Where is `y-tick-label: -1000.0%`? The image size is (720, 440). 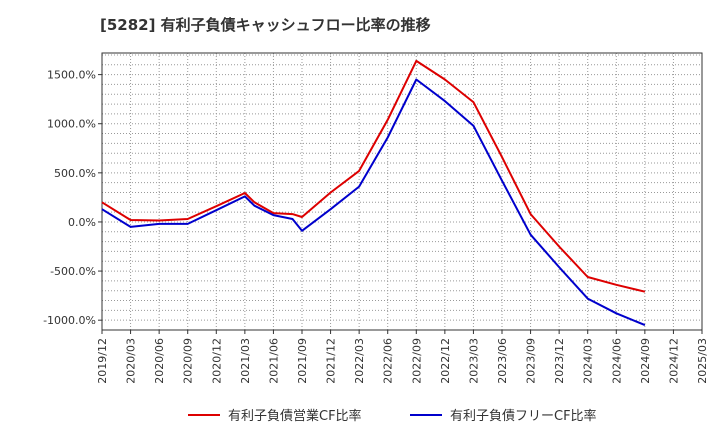
y-tick-label: -1000.0% is located at coordinates (69, 320).